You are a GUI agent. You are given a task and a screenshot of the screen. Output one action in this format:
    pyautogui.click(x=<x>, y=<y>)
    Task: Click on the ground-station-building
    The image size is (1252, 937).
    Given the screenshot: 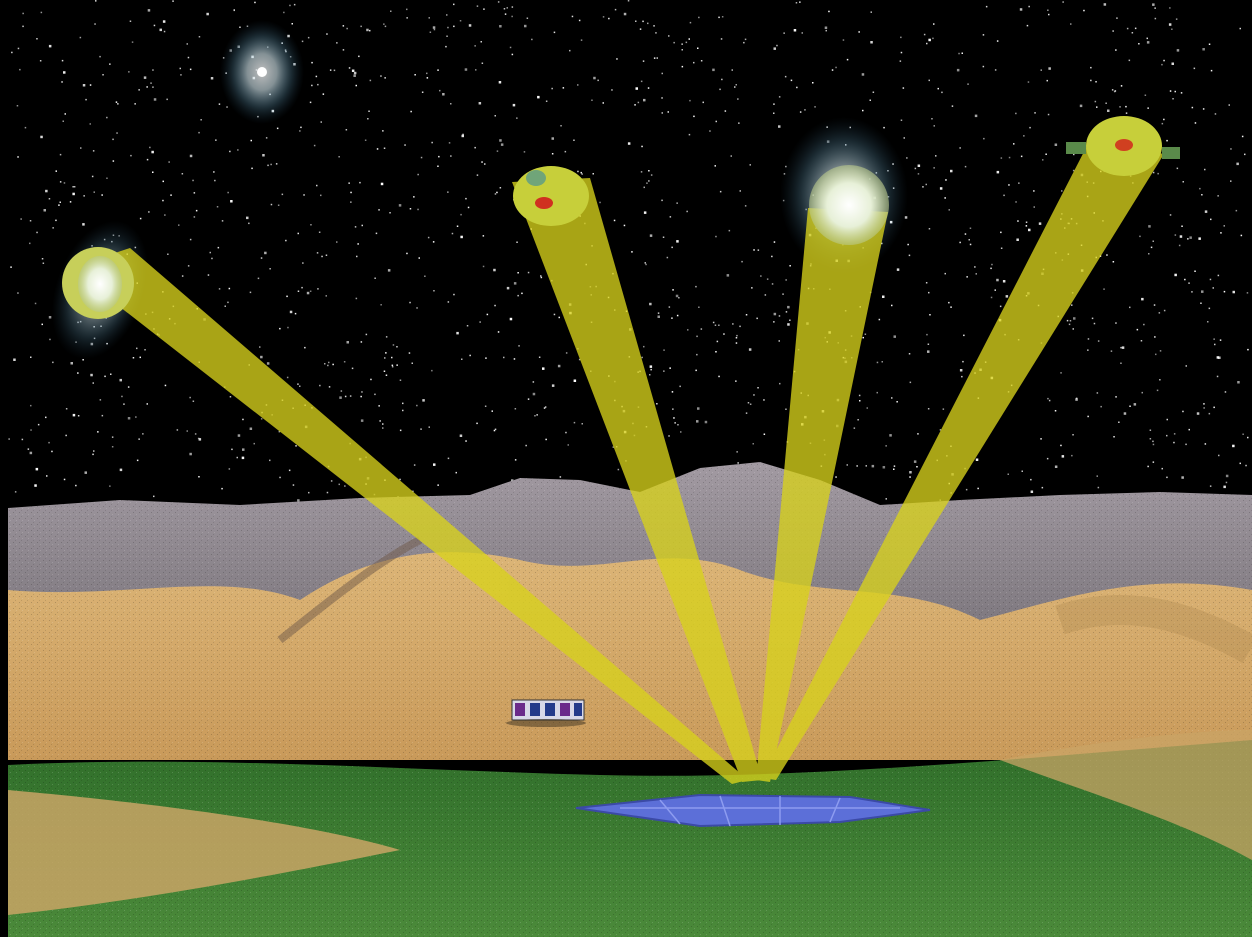 What is the action you would take?
    pyautogui.click(x=546, y=713)
    